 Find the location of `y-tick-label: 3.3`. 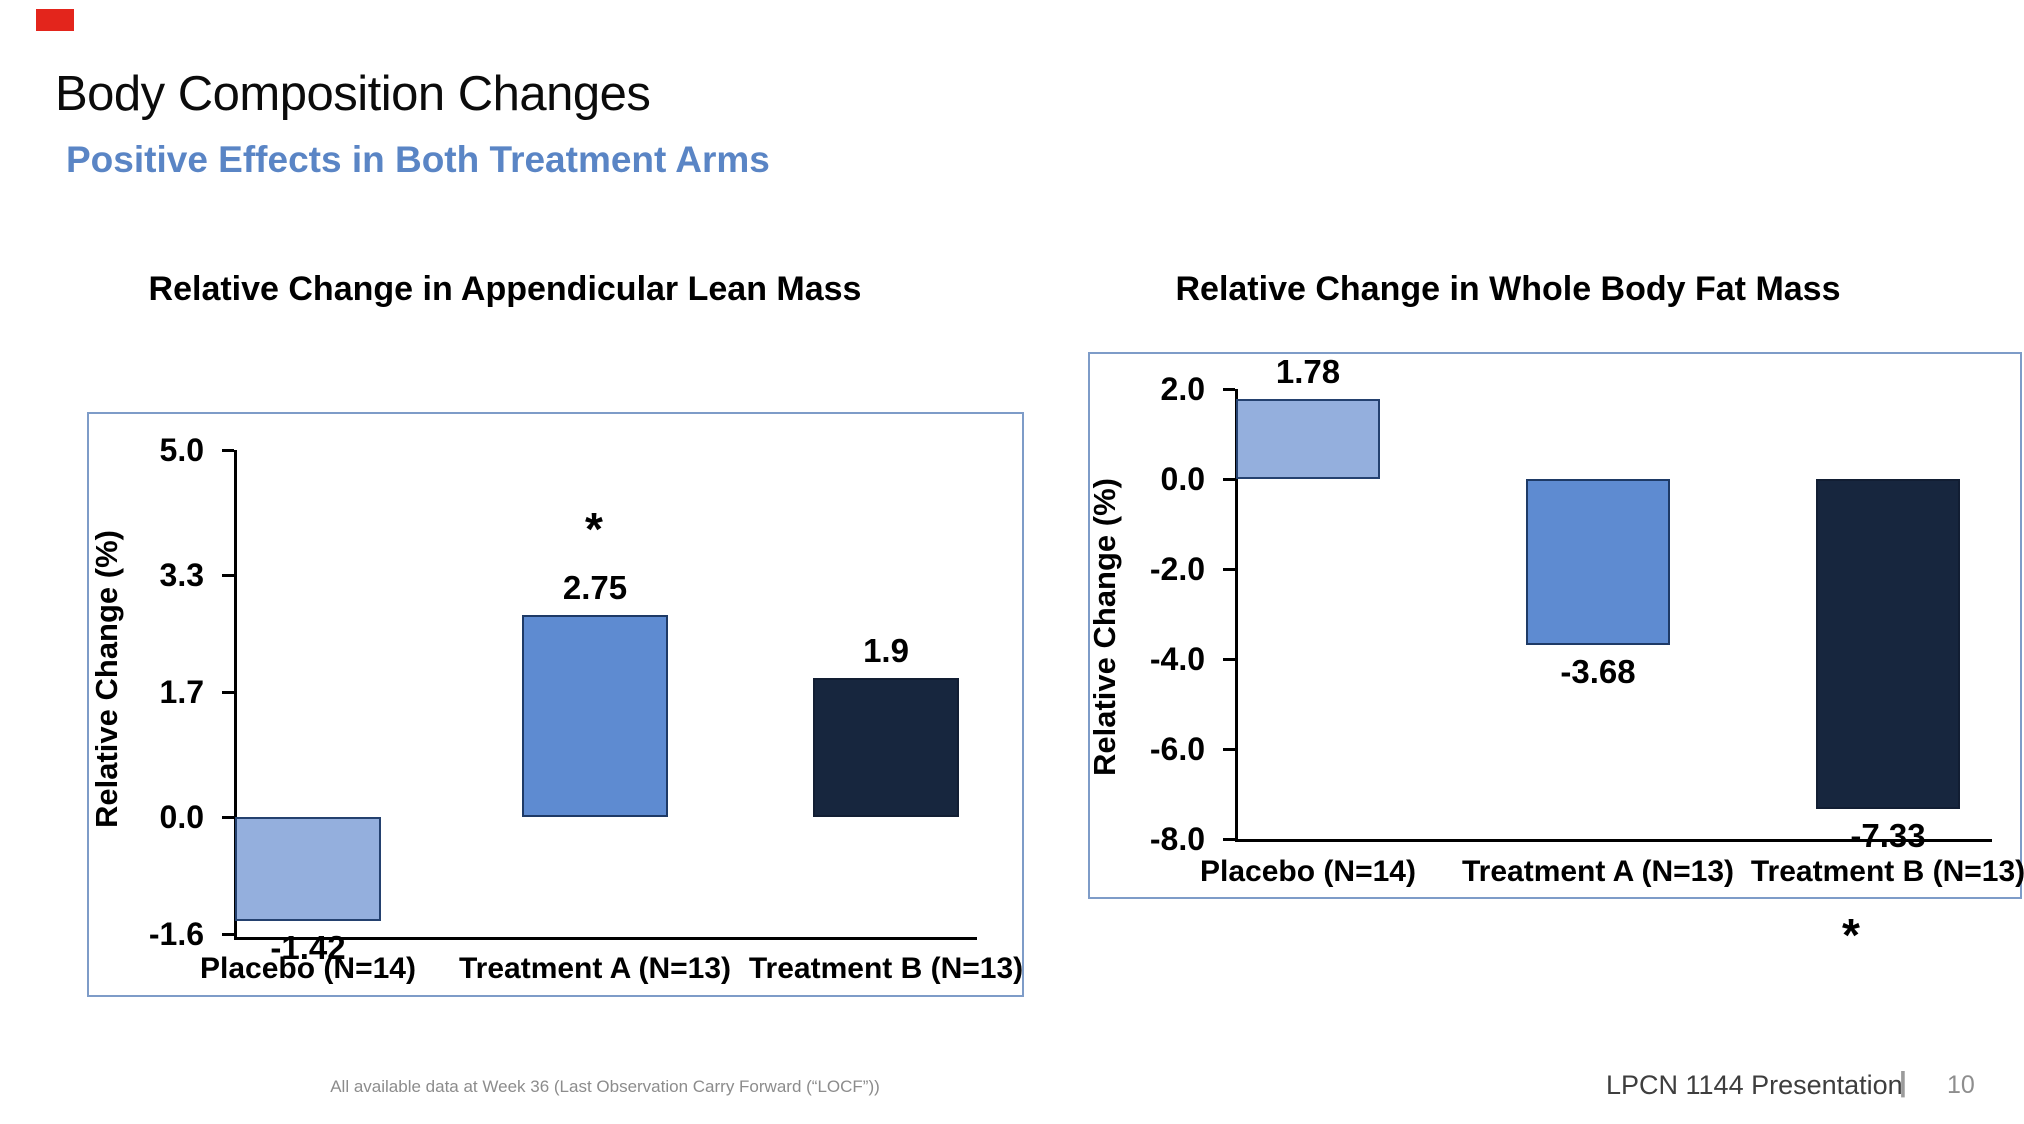

y-tick-label: 3.3 is located at coordinates (181, 574).